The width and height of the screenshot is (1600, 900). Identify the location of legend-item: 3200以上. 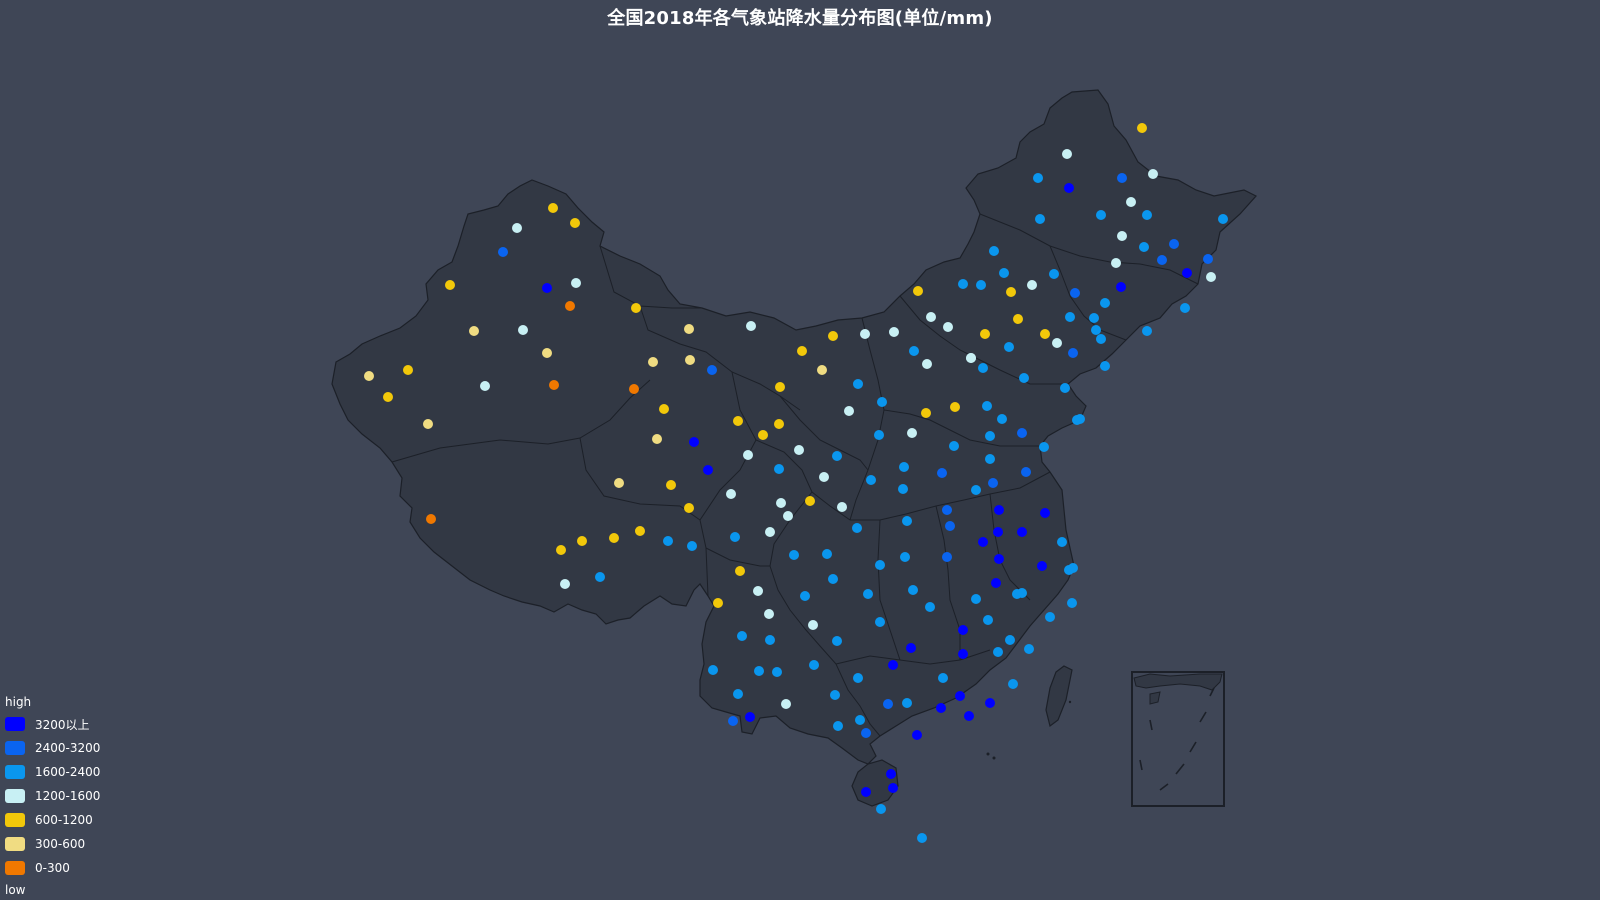
(52, 724).